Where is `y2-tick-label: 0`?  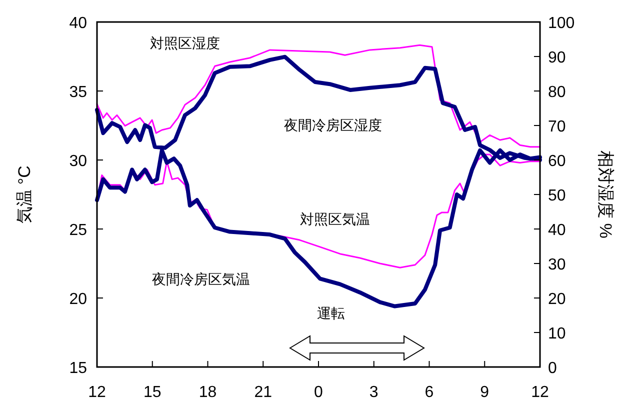
y2-tick-label: 0 is located at coordinates (552, 368).